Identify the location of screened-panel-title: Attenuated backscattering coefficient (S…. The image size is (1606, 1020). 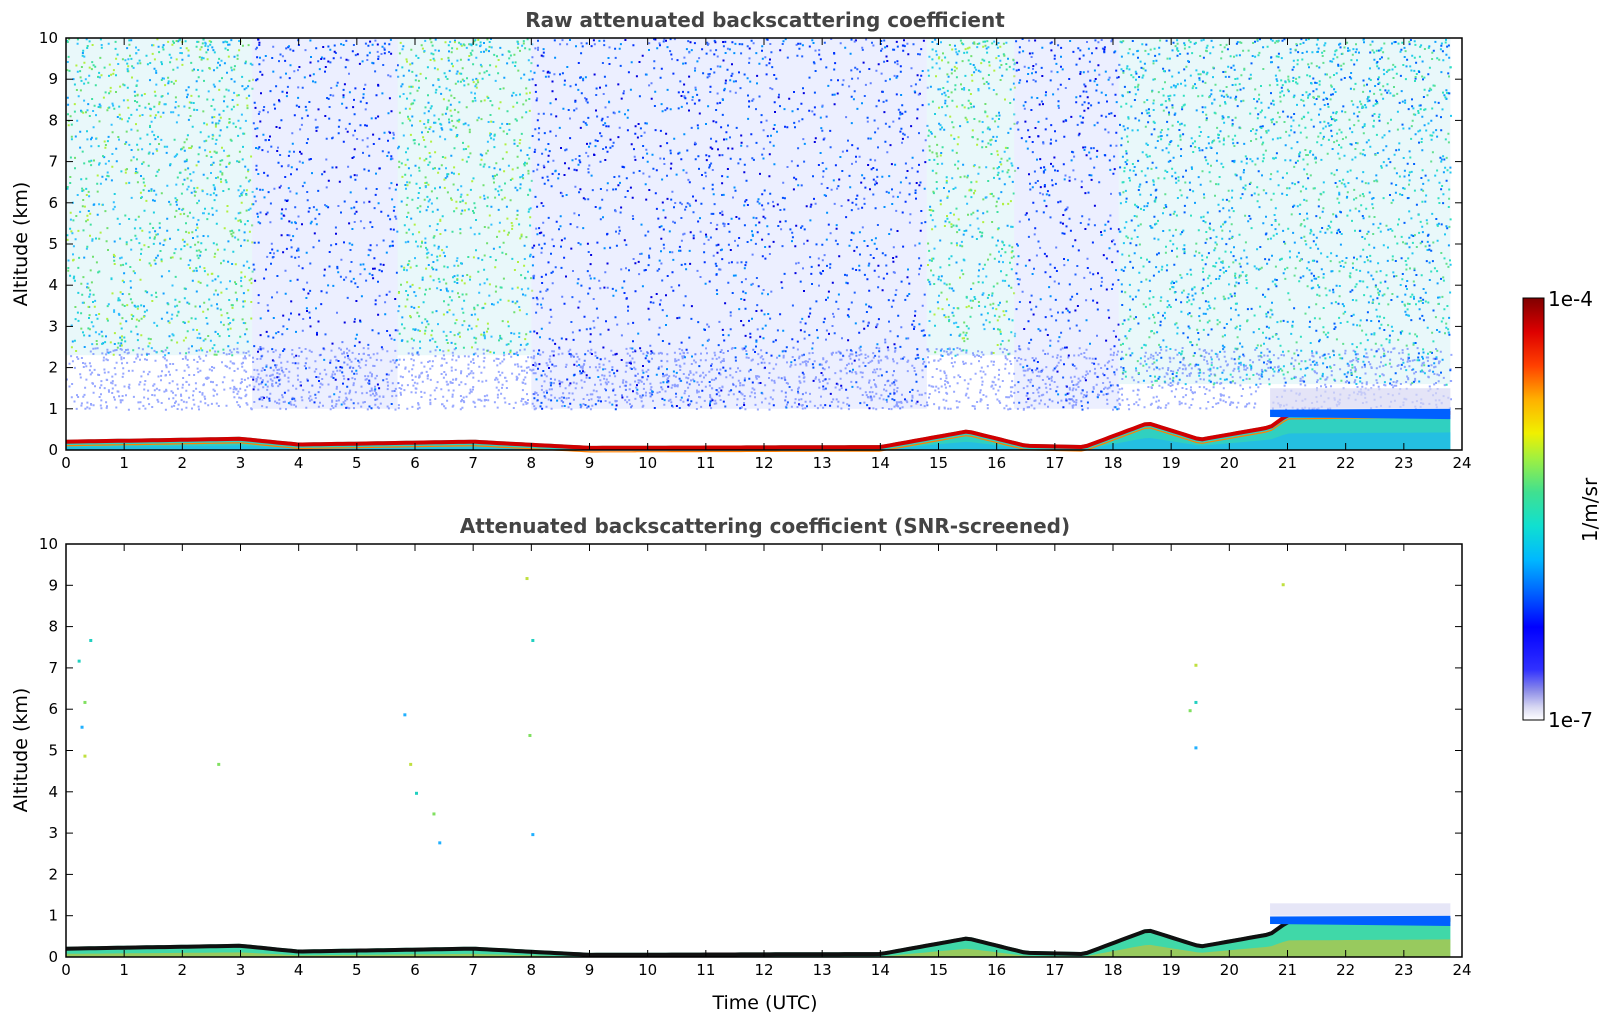
(765, 526).